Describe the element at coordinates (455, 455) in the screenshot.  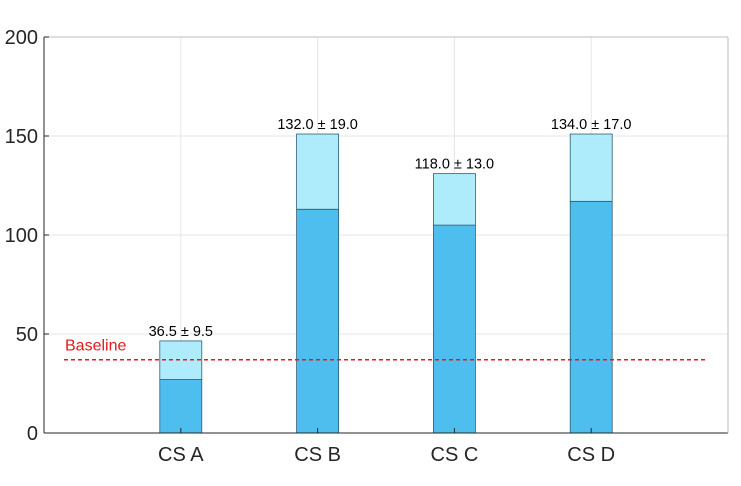
I see `x-tick-label: CS C` at that location.